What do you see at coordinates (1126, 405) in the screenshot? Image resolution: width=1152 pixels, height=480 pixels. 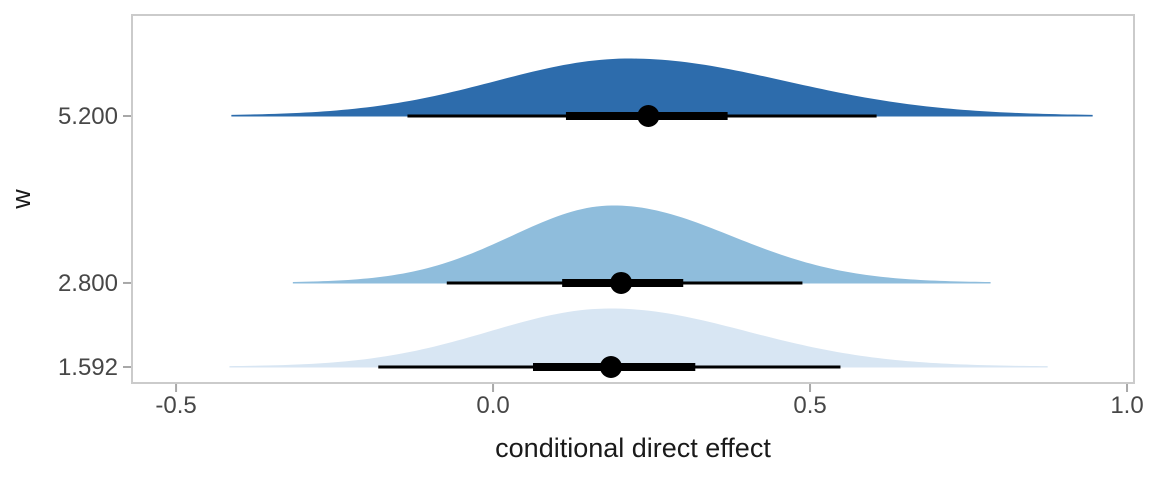 I see `x-axis-tick-label: 1.0` at bounding box center [1126, 405].